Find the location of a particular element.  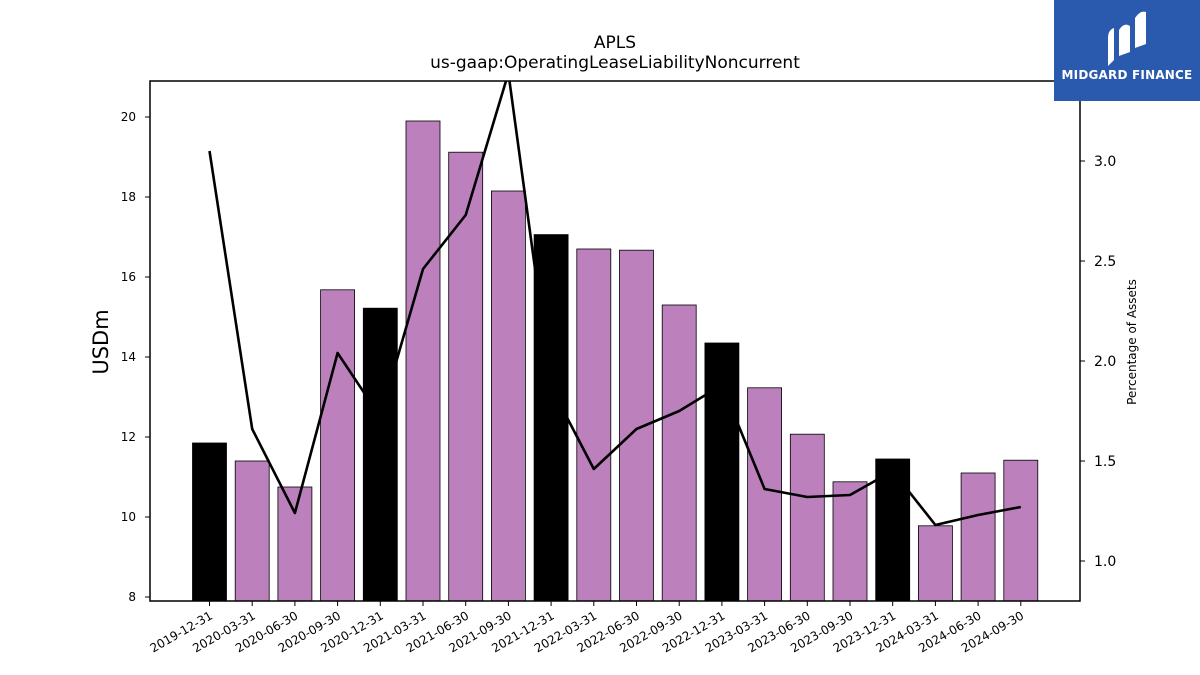

y-right-tick-label: 1.5 is located at coordinates (1105, 462).